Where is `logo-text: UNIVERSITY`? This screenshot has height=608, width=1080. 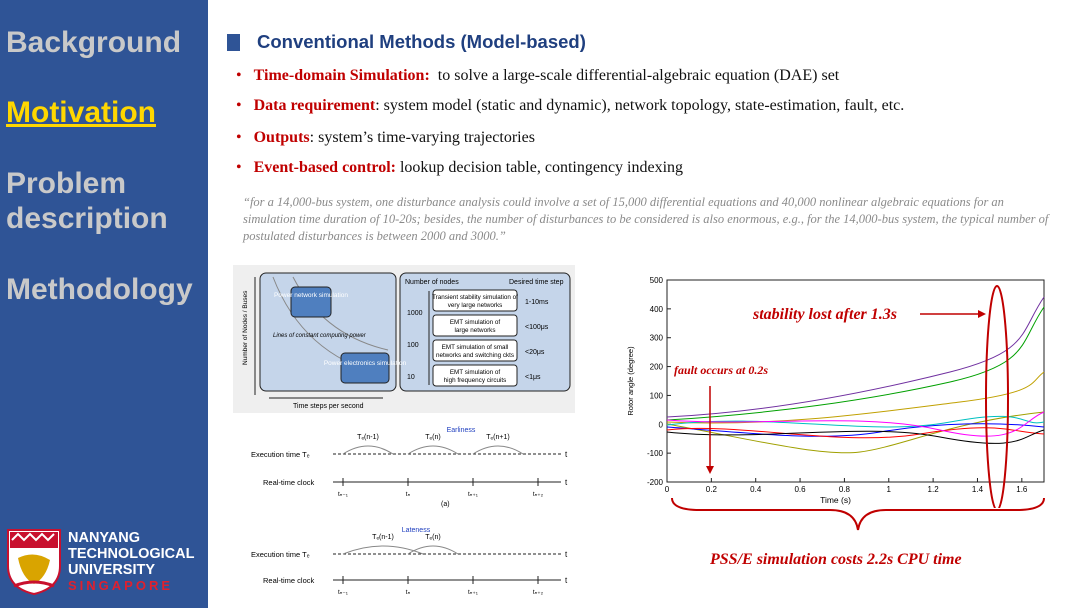 logo-text: UNIVERSITY is located at coordinates (112, 570).